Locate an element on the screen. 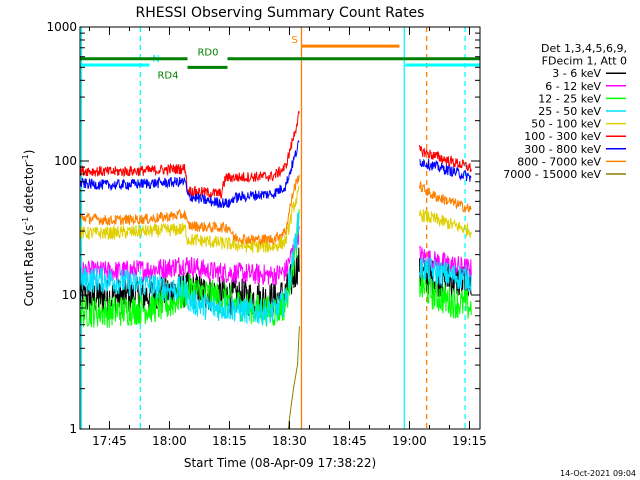  legend-entry-label: 50 - 100 keV is located at coordinates (566, 124).